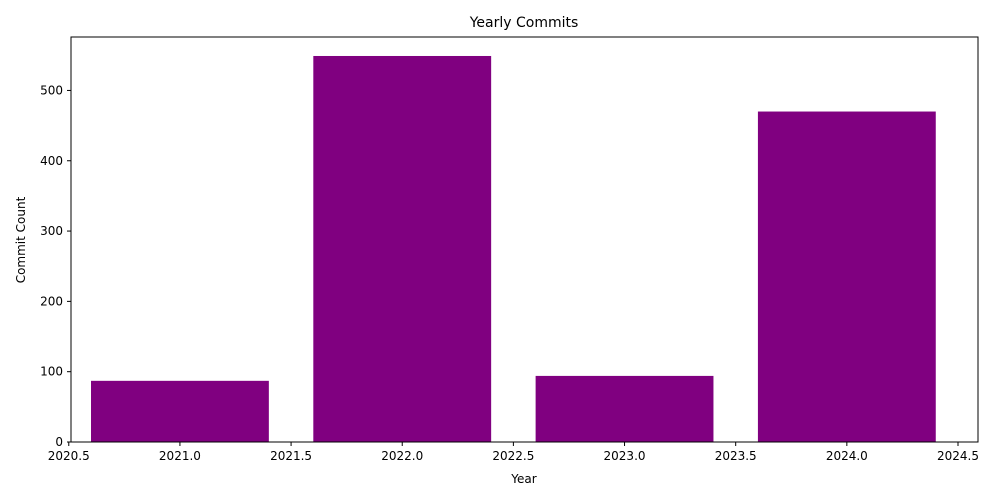 Image resolution: width=1000 pixels, height=500 pixels. I want to click on x-tick-label: 2023.5, so click(736, 456).